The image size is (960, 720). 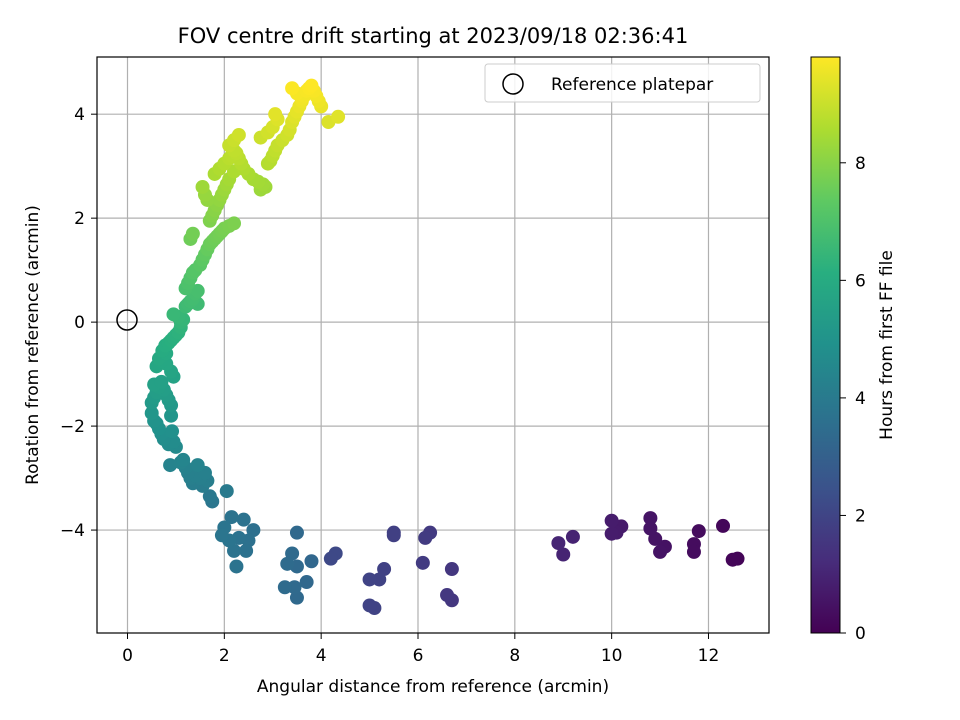 What do you see at coordinates (709, 656) in the screenshot?
I see `x-tick-label: 12` at bounding box center [709, 656].